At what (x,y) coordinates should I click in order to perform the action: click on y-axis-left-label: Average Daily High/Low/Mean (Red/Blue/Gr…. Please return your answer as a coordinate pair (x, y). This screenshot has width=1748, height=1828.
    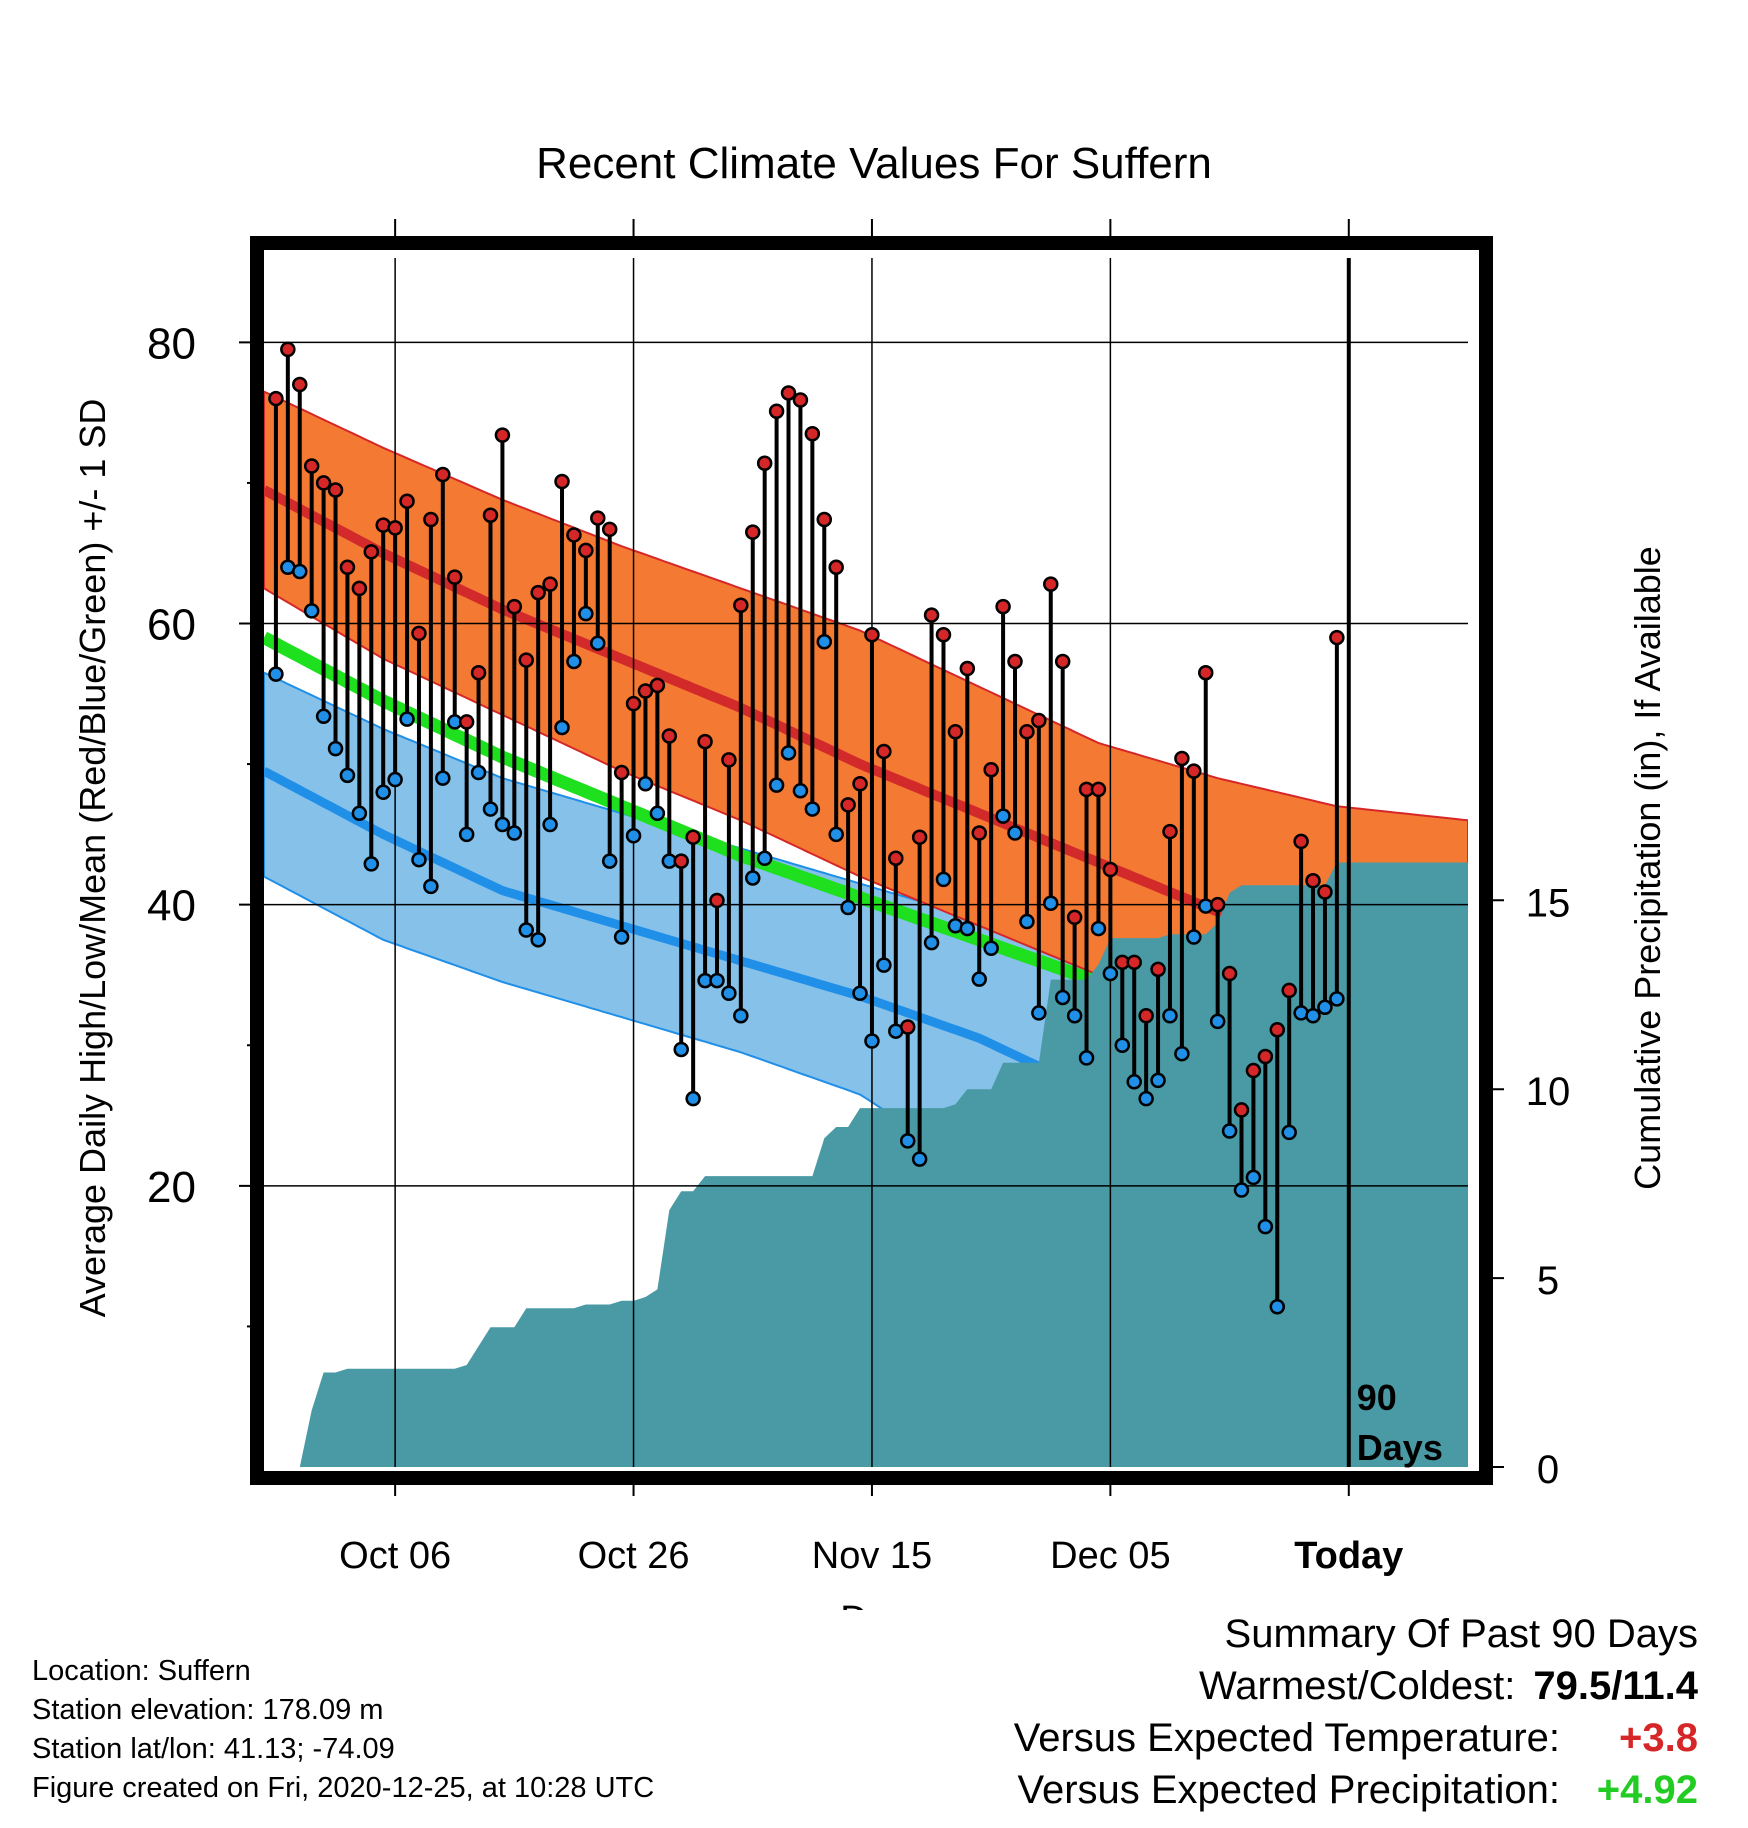
    Looking at the image, I should click on (92, 858).